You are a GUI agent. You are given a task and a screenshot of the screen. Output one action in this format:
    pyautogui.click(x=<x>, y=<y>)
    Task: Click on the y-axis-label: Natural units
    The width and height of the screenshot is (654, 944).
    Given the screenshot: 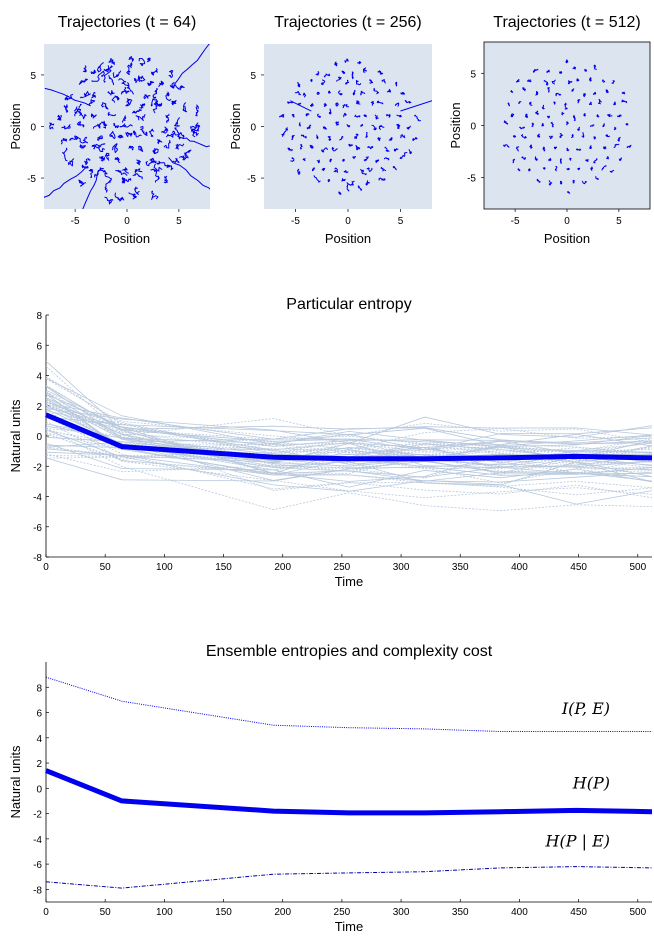 What is the action you would take?
    pyautogui.click(x=15, y=781)
    